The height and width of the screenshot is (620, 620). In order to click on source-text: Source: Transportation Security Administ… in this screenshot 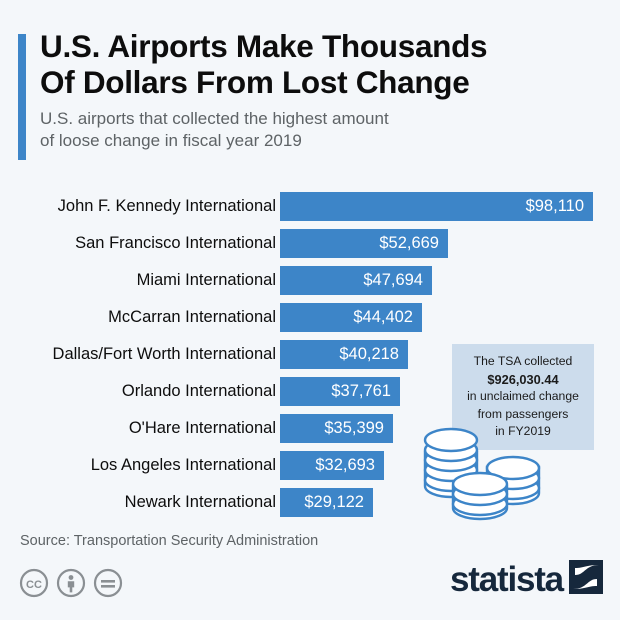, I will do `click(169, 541)`.